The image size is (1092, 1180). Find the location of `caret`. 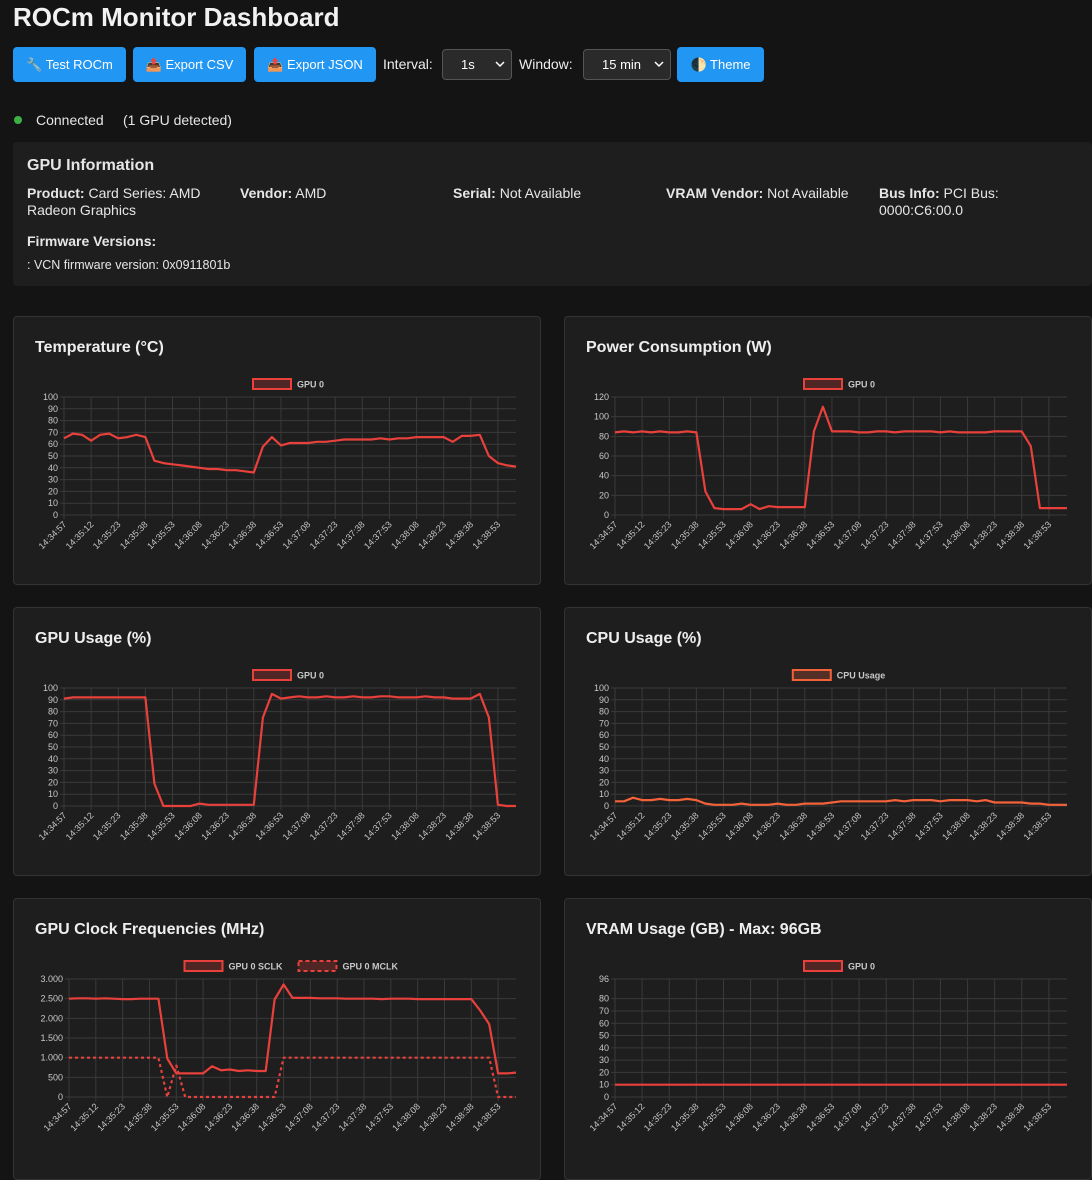

caret is located at coordinates (500, 64).